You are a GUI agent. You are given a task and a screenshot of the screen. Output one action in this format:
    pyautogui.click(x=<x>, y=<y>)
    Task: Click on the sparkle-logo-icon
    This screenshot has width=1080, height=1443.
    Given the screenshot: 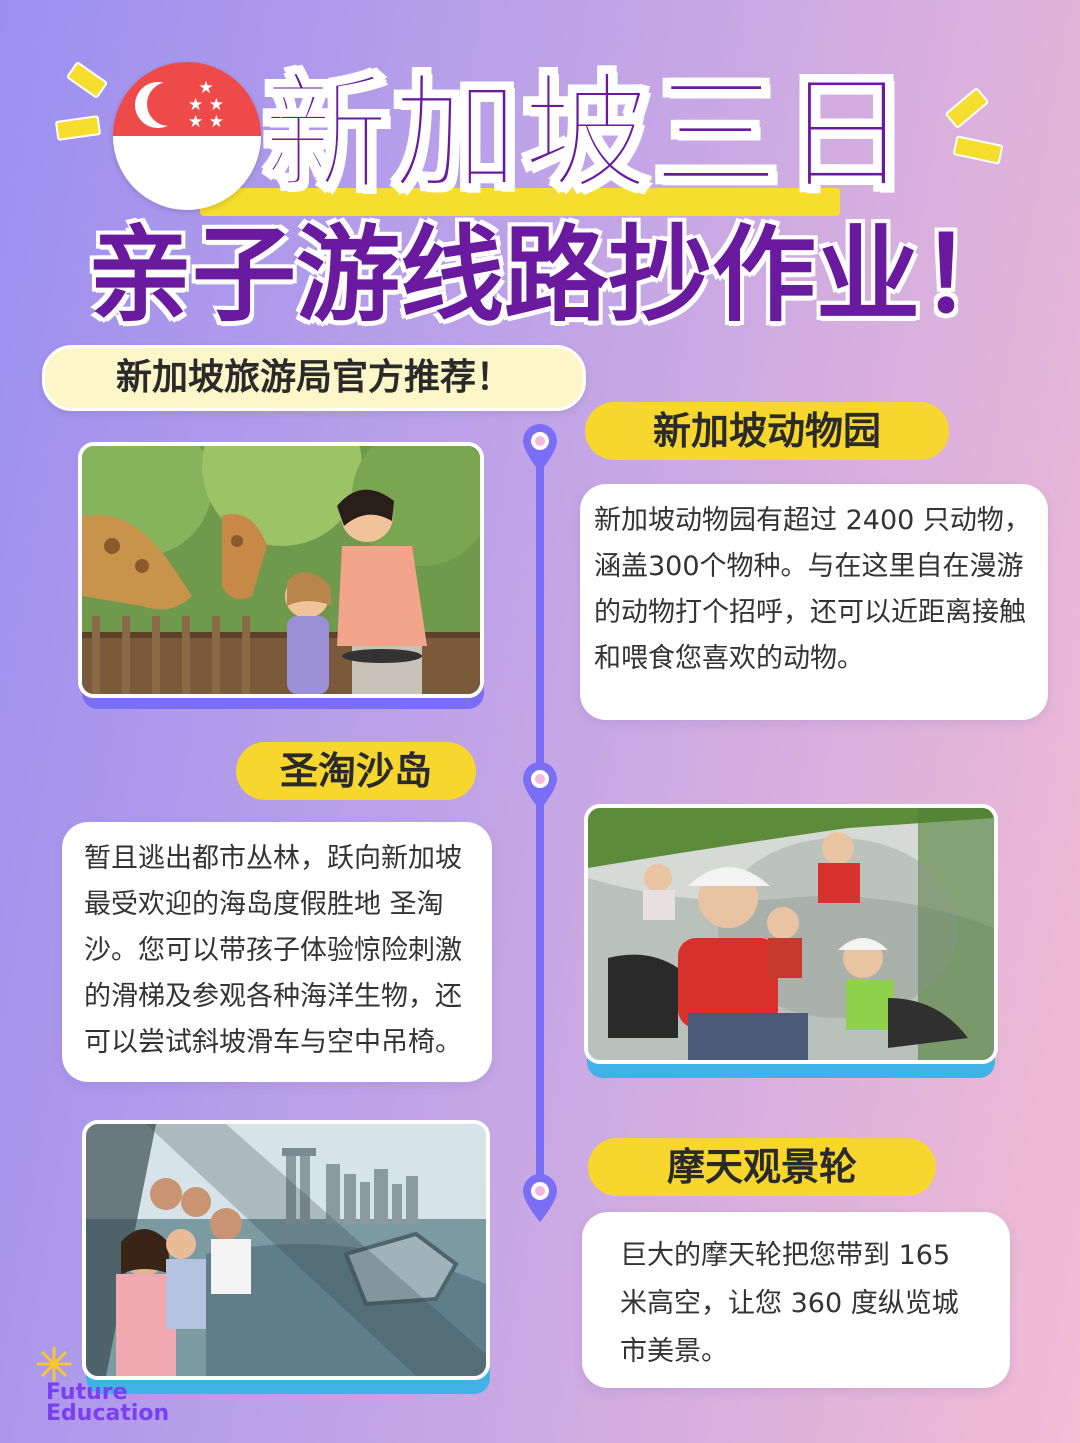 What is the action you would take?
    pyautogui.click(x=54, y=1364)
    